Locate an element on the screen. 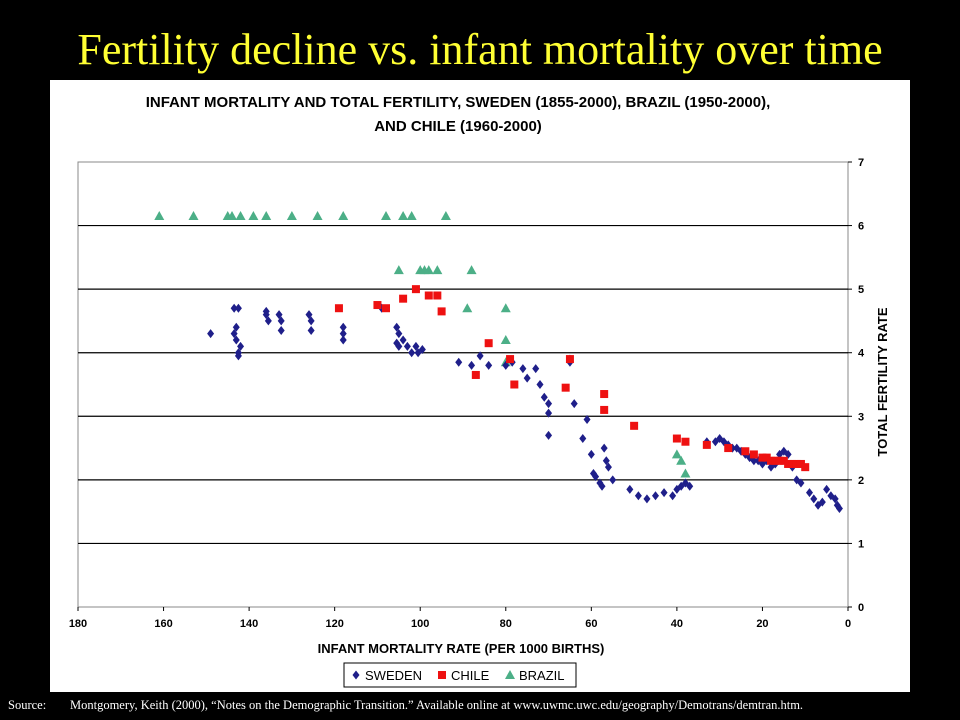  x-tick-label: 40 is located at coordinates (677, 624).